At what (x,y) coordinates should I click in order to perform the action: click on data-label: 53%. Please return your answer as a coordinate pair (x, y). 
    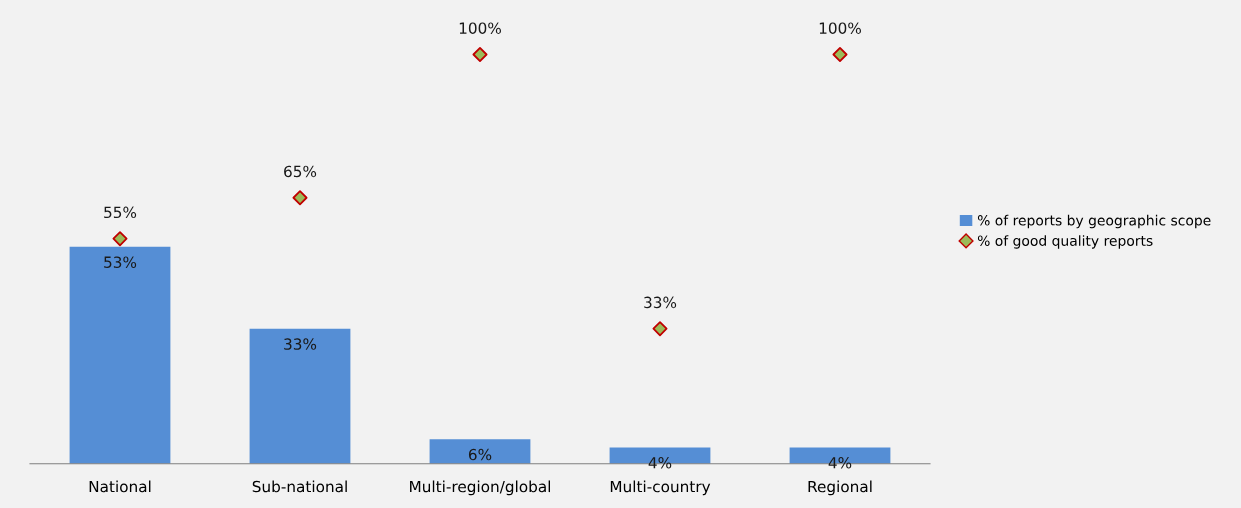
    Looking at the image, I should click on (120, 262).